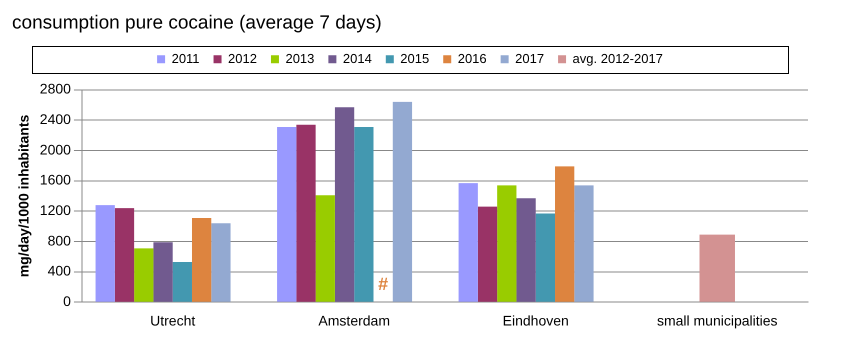 The height and width of the screenshot is (341, 856). Describe the element at coordinates (197, 23) in the screenshot. I see `chart-title: consumption pure cocaine (average 7 days)` at that location.